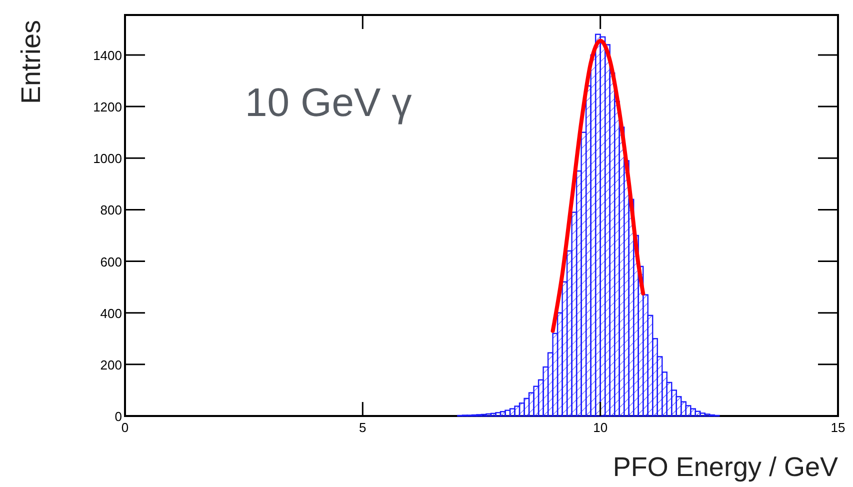  I want to click on line-series, so click(598, 185).